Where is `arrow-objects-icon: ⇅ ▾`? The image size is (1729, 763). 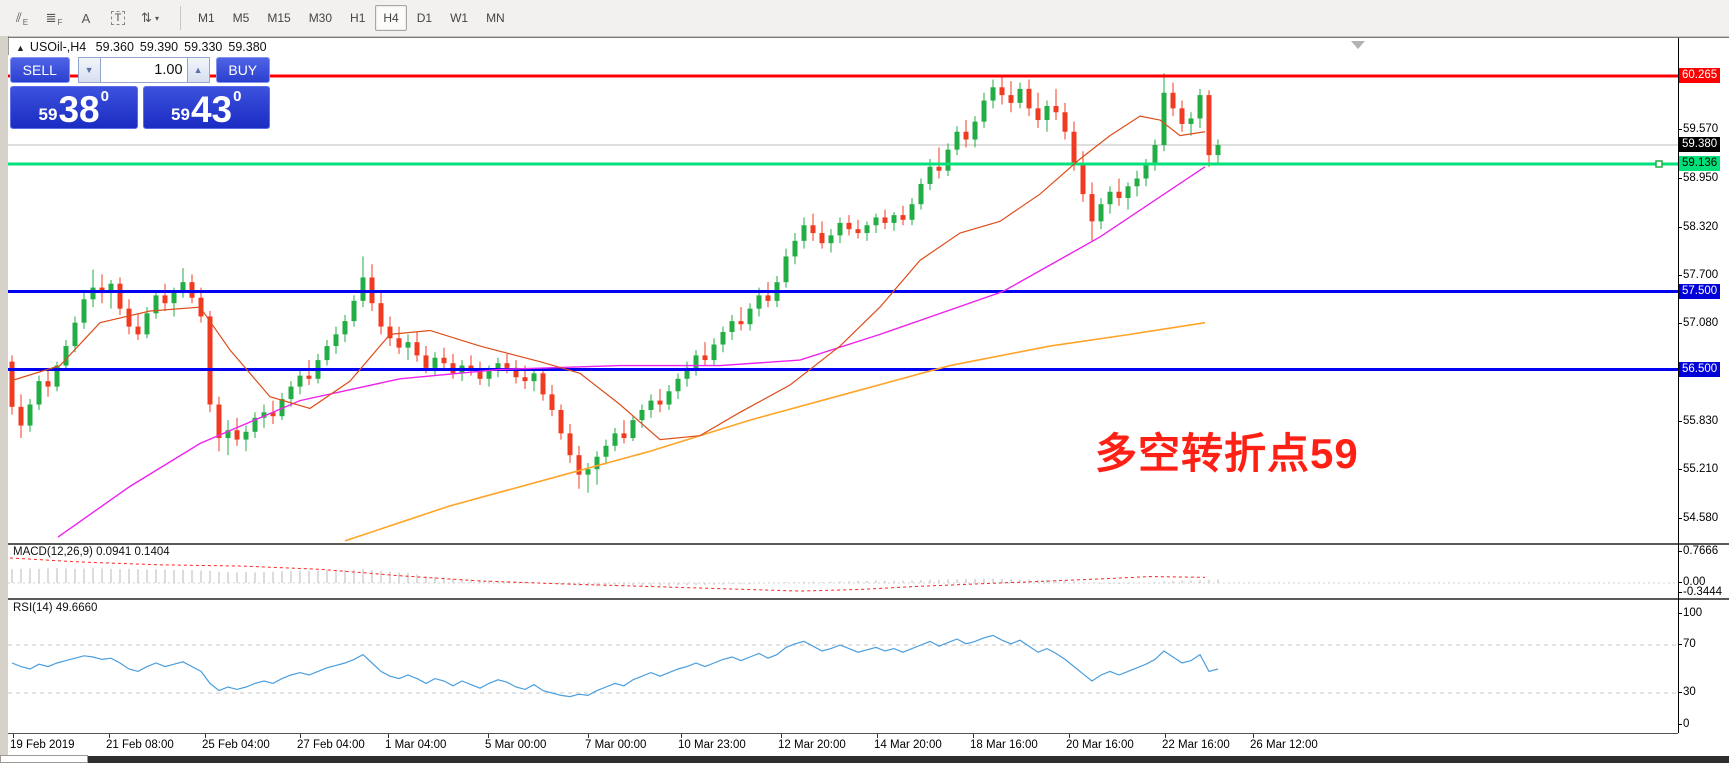 arrow-objects-icon: ⇅ ▾ is located at coordinates (150, 17).